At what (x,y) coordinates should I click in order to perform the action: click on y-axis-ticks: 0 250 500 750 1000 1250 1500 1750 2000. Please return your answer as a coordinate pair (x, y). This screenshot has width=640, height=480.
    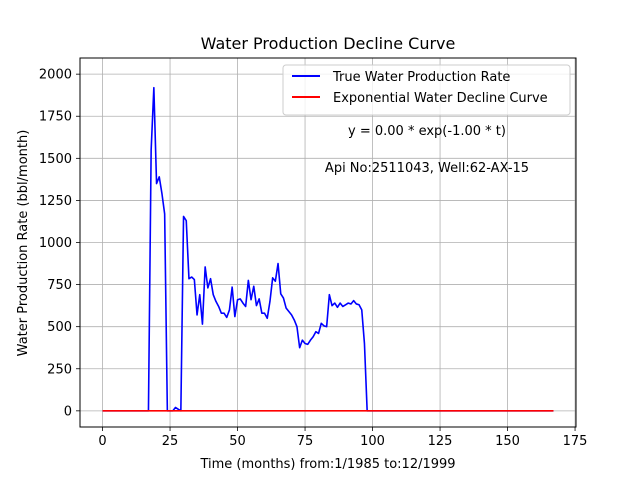
    Looking at the image, I should click on (59, 243).